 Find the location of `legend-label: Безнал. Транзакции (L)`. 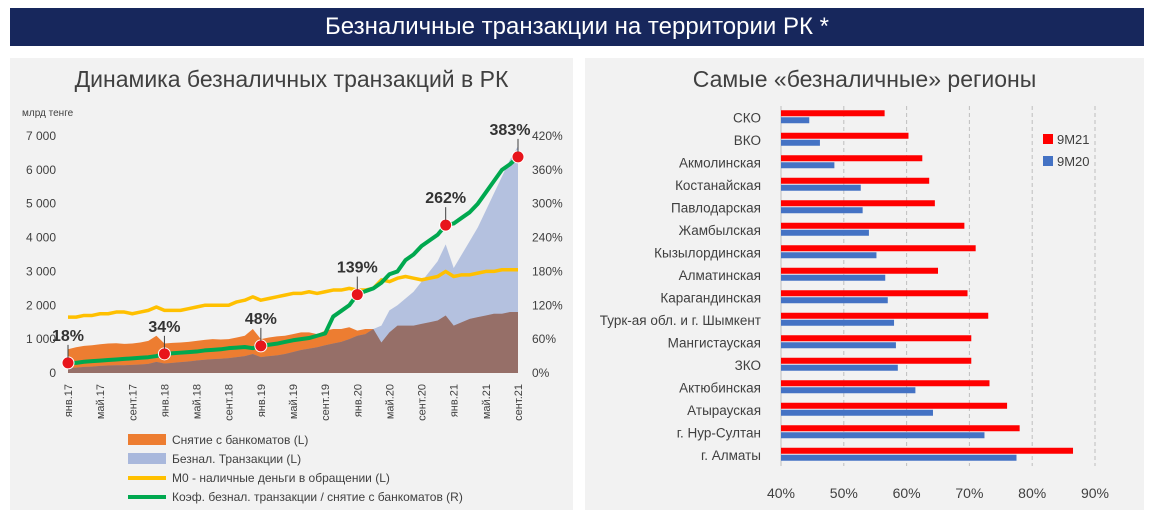

legend-label: Безнал. Транзакции (L) is located at coordinates (236, 459).